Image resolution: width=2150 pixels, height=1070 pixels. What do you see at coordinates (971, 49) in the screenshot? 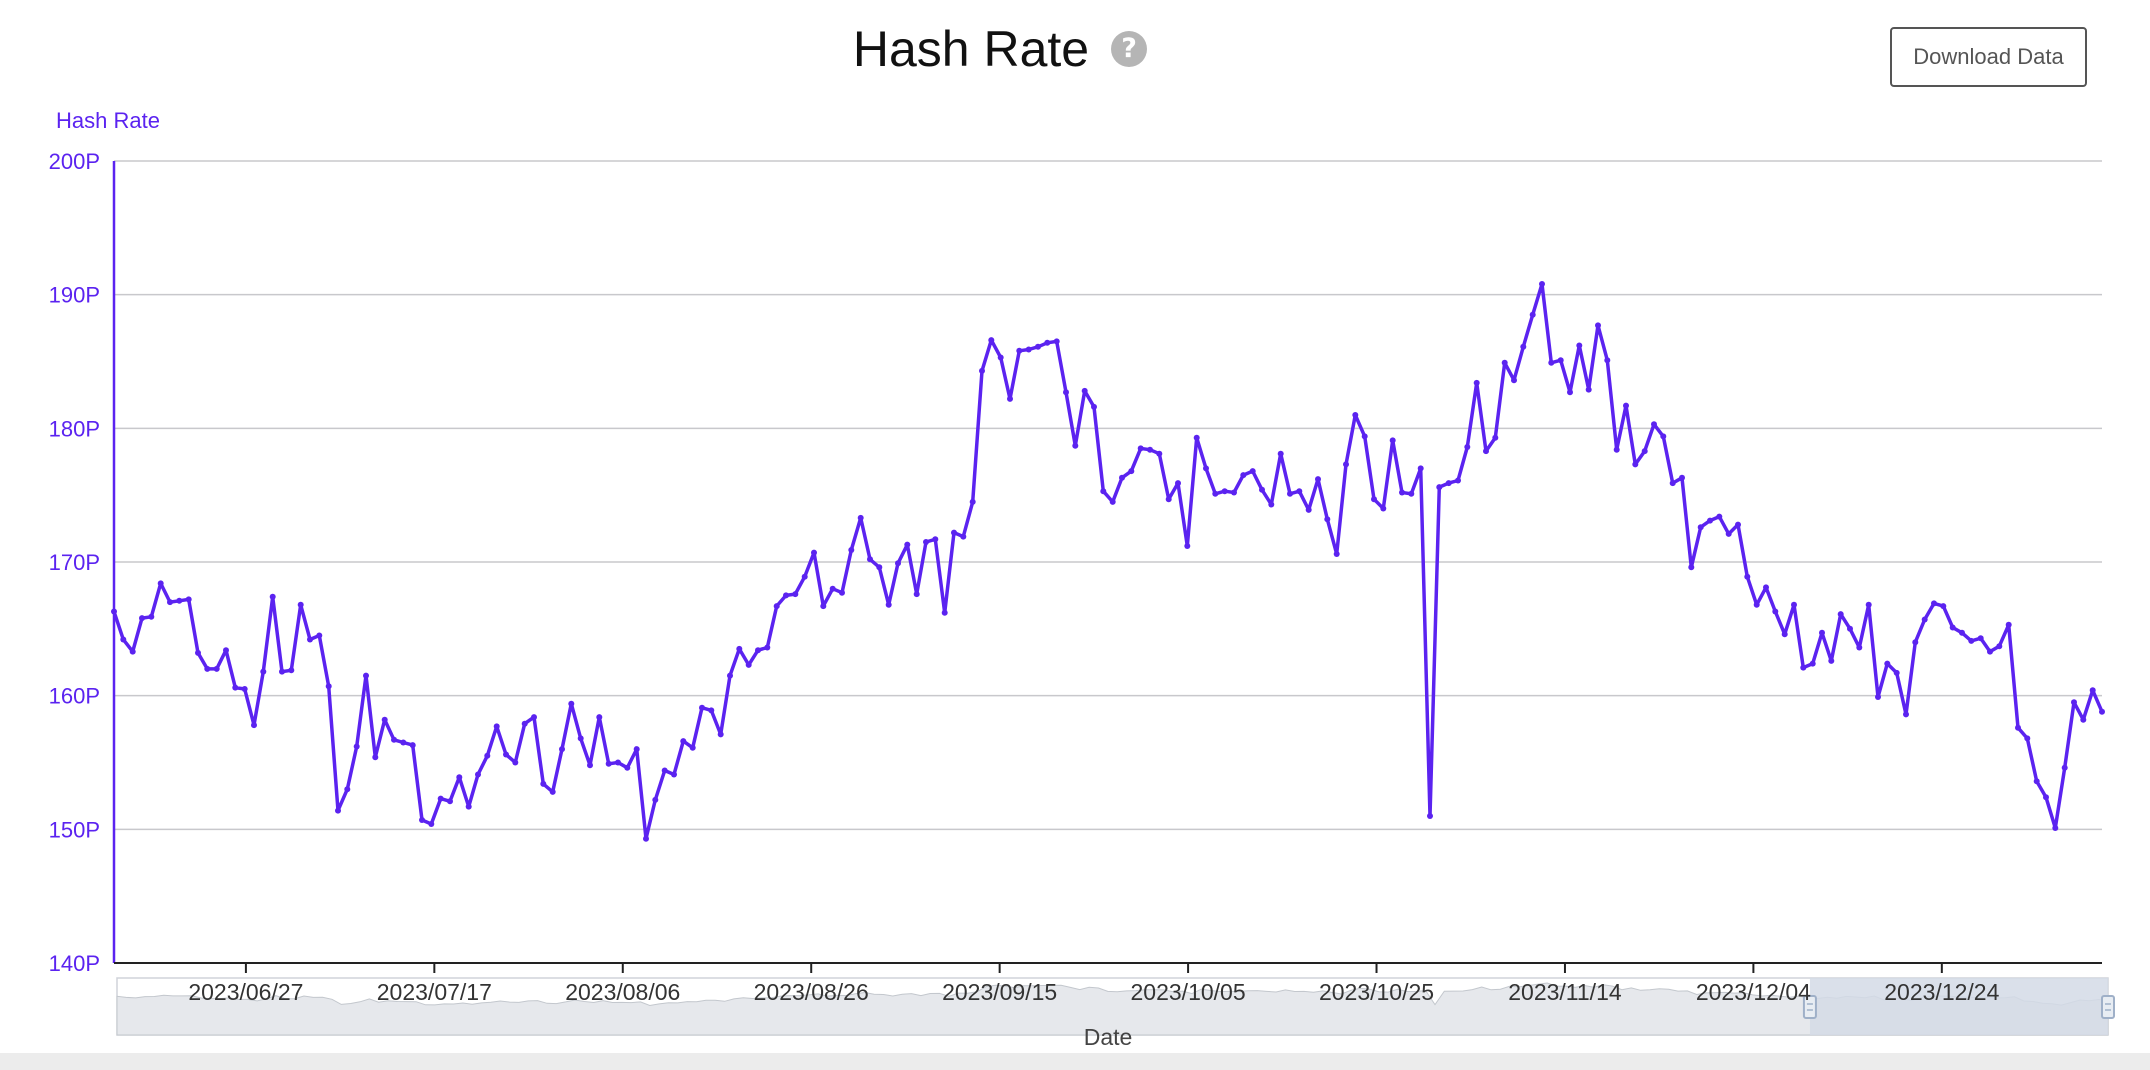
I see `page-title: Hash Rate` at bounding box center [971, 49].